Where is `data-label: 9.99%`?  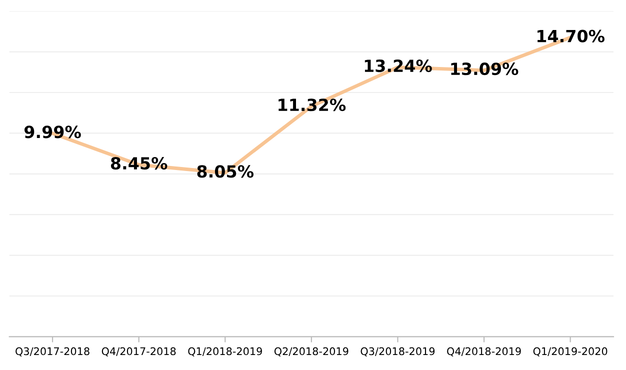 data-label: 9.99% is located at coordinates (52, 132).